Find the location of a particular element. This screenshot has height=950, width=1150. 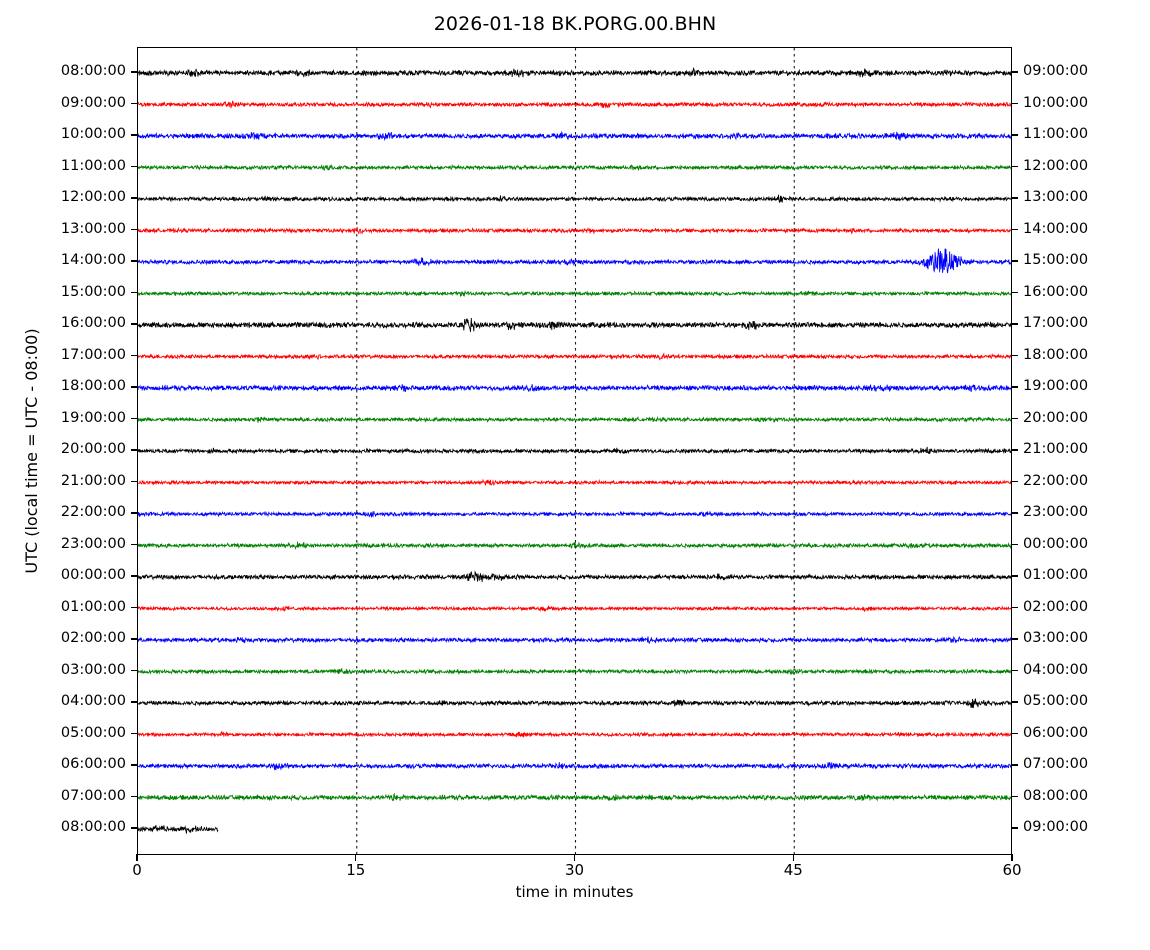

y-tick-label-right: 18:00:00 is located at coordinates (1056, 354).